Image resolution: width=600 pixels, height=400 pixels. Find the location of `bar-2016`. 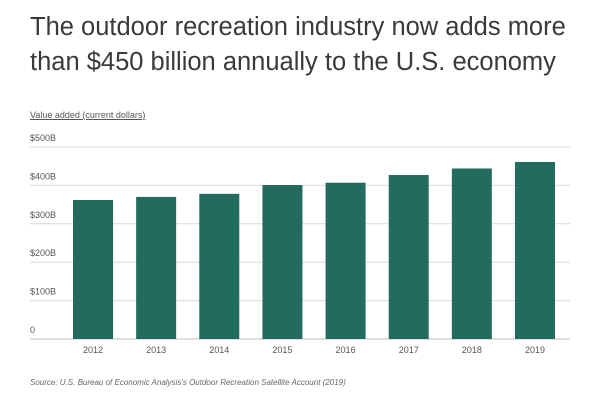

bar-2016 is located at coordinates (345, 260).